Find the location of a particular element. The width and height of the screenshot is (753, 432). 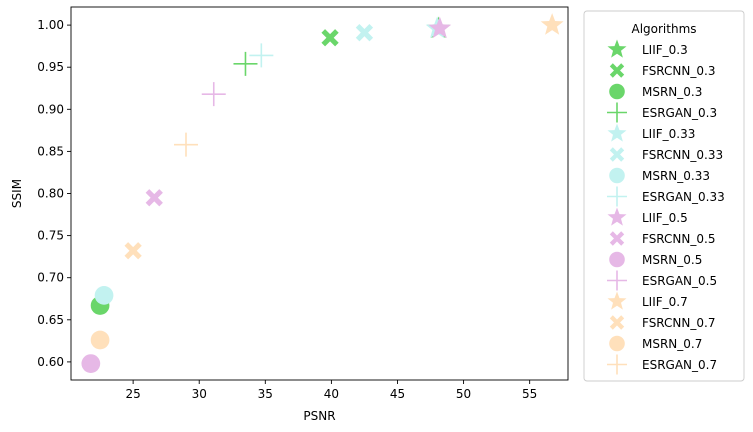

x-tick-label: 30 is located at coordinates (199, 394).